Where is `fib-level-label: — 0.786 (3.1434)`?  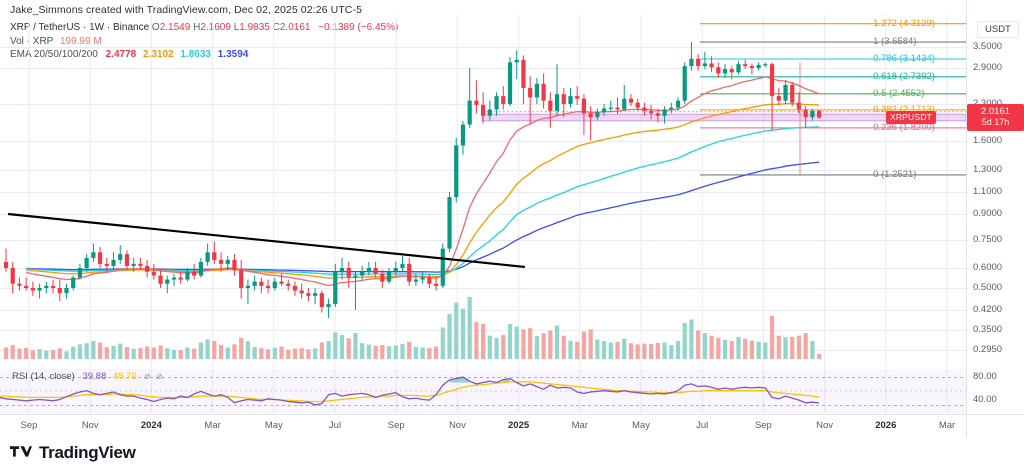 fib-level-label: — 0.786 (3.1434) is located at coordinates (898, 58).